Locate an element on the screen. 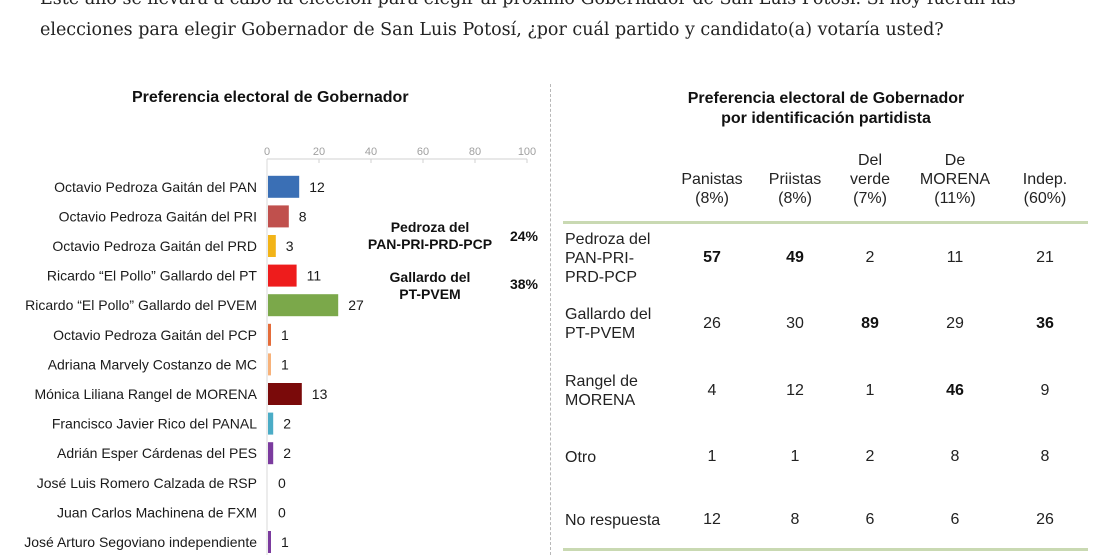 The width and height of the screenshot is (1110, 555). panel-divider is located at coordinates (550, 319).